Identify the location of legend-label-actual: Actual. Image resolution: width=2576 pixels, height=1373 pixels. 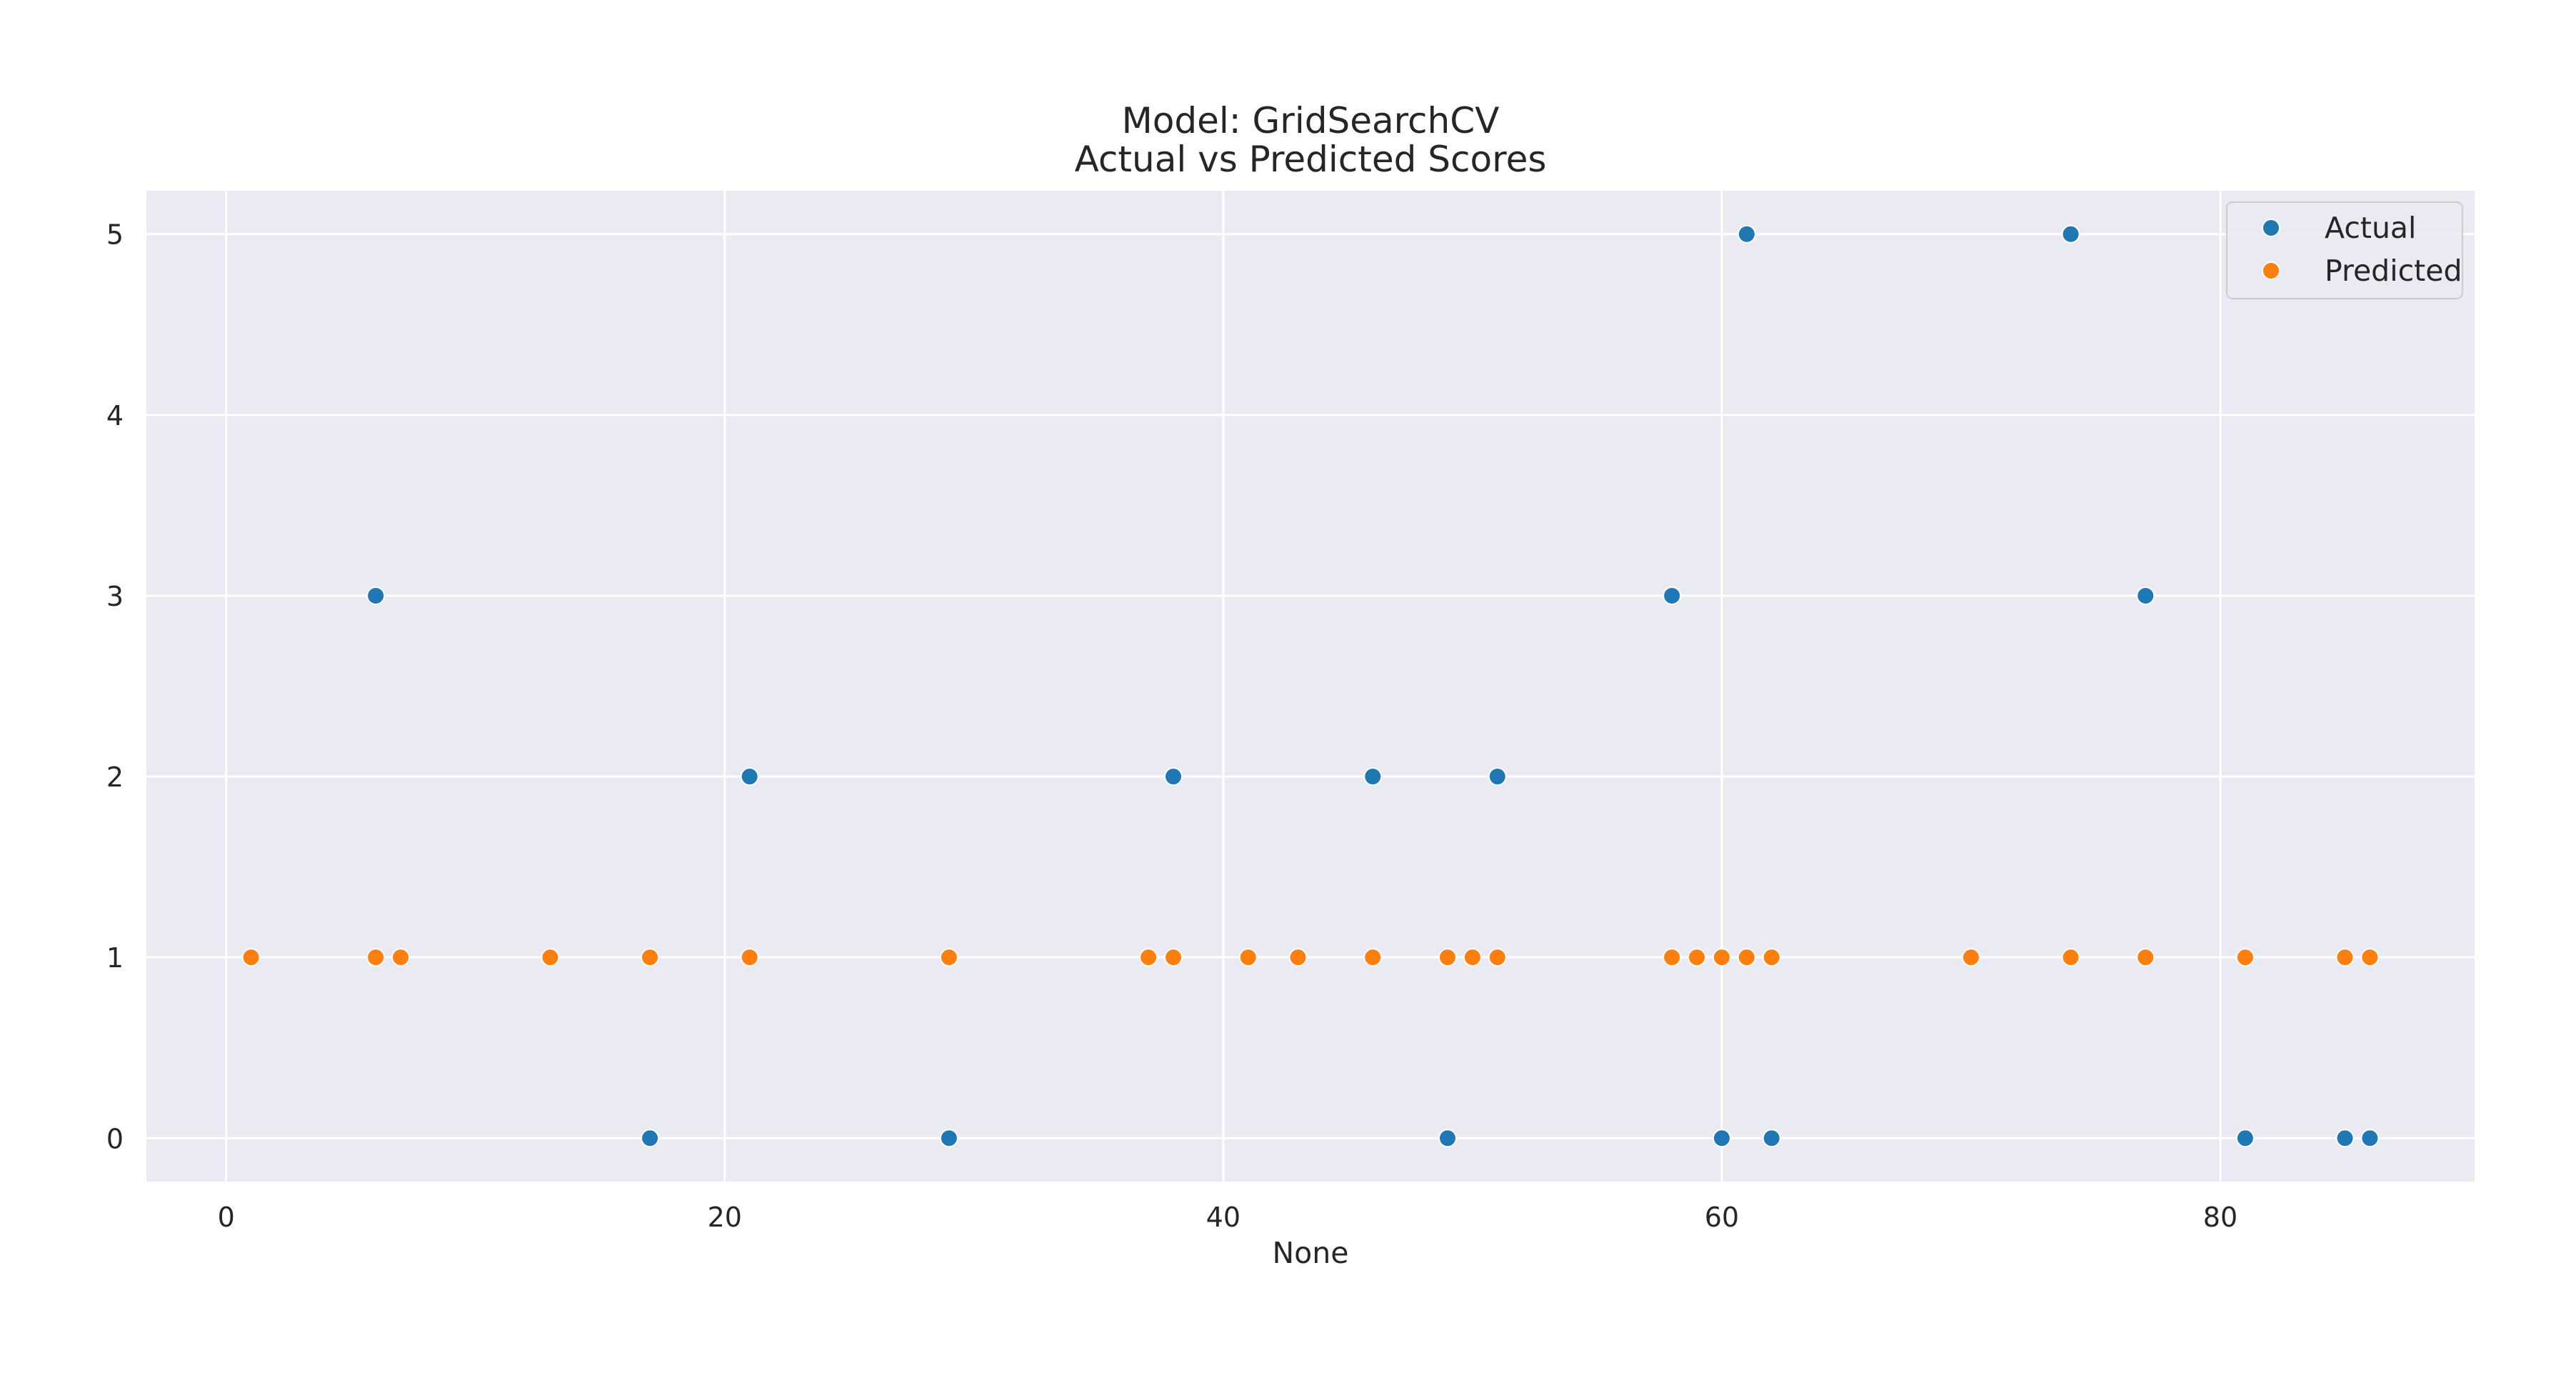
(2370, 228).